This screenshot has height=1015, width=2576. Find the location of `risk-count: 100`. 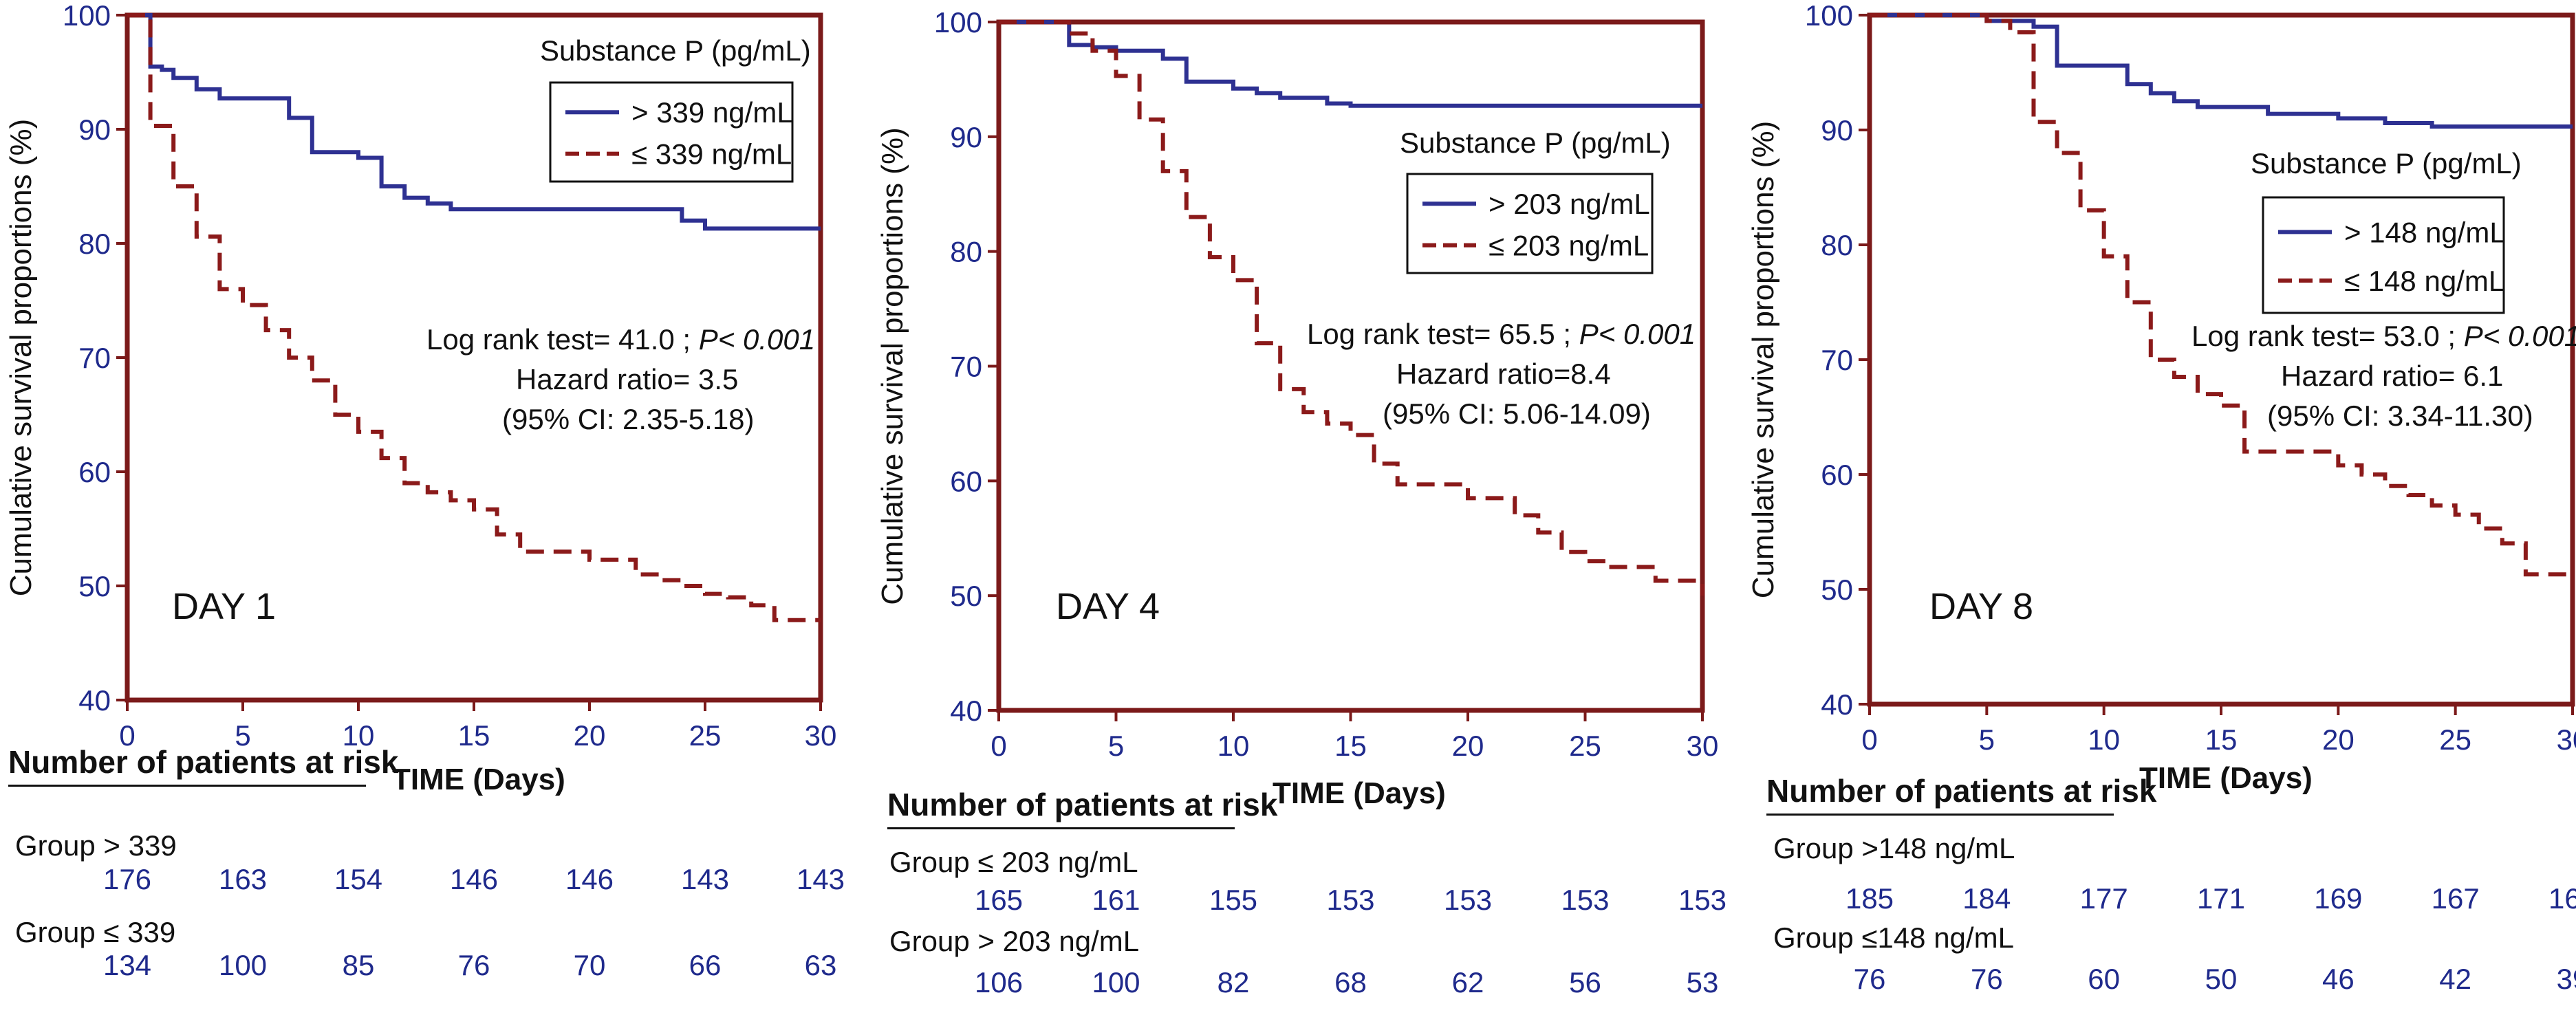

risk-count: 100 is located at coordinates (1116, 982).